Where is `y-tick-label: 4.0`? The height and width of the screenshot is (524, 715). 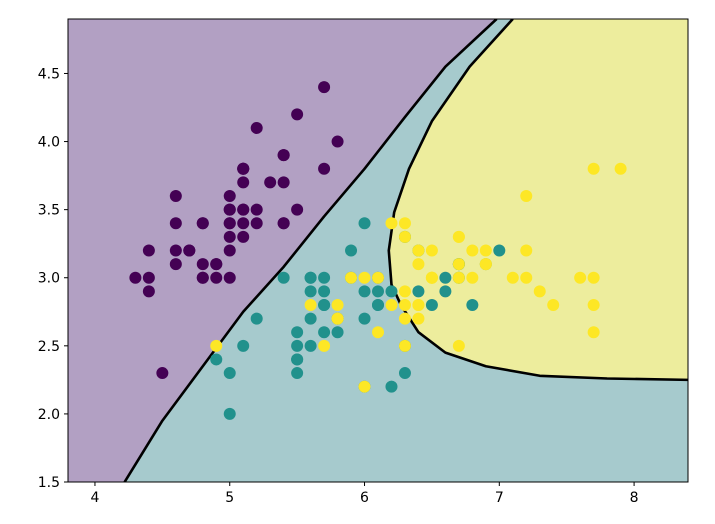
y-tick-label: 4.0 is located at coordinates (49, 143).